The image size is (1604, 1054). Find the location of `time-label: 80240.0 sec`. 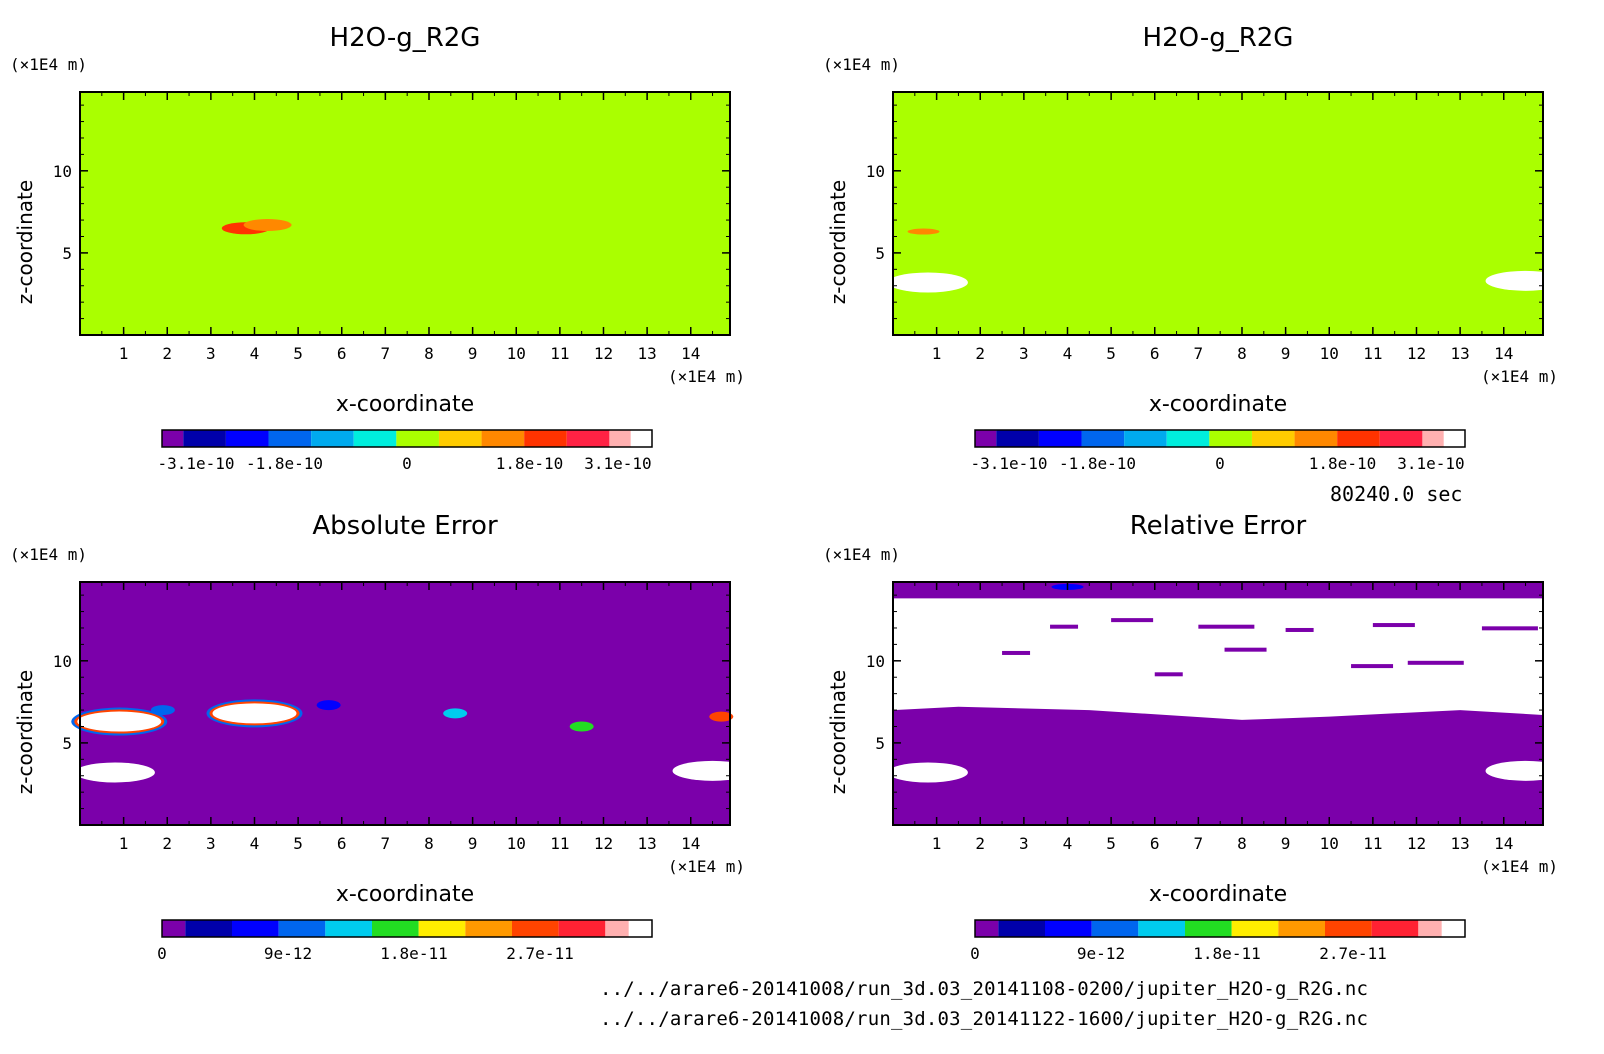

time-label: 80240.0 sec is located at coordinates (1396, 494).